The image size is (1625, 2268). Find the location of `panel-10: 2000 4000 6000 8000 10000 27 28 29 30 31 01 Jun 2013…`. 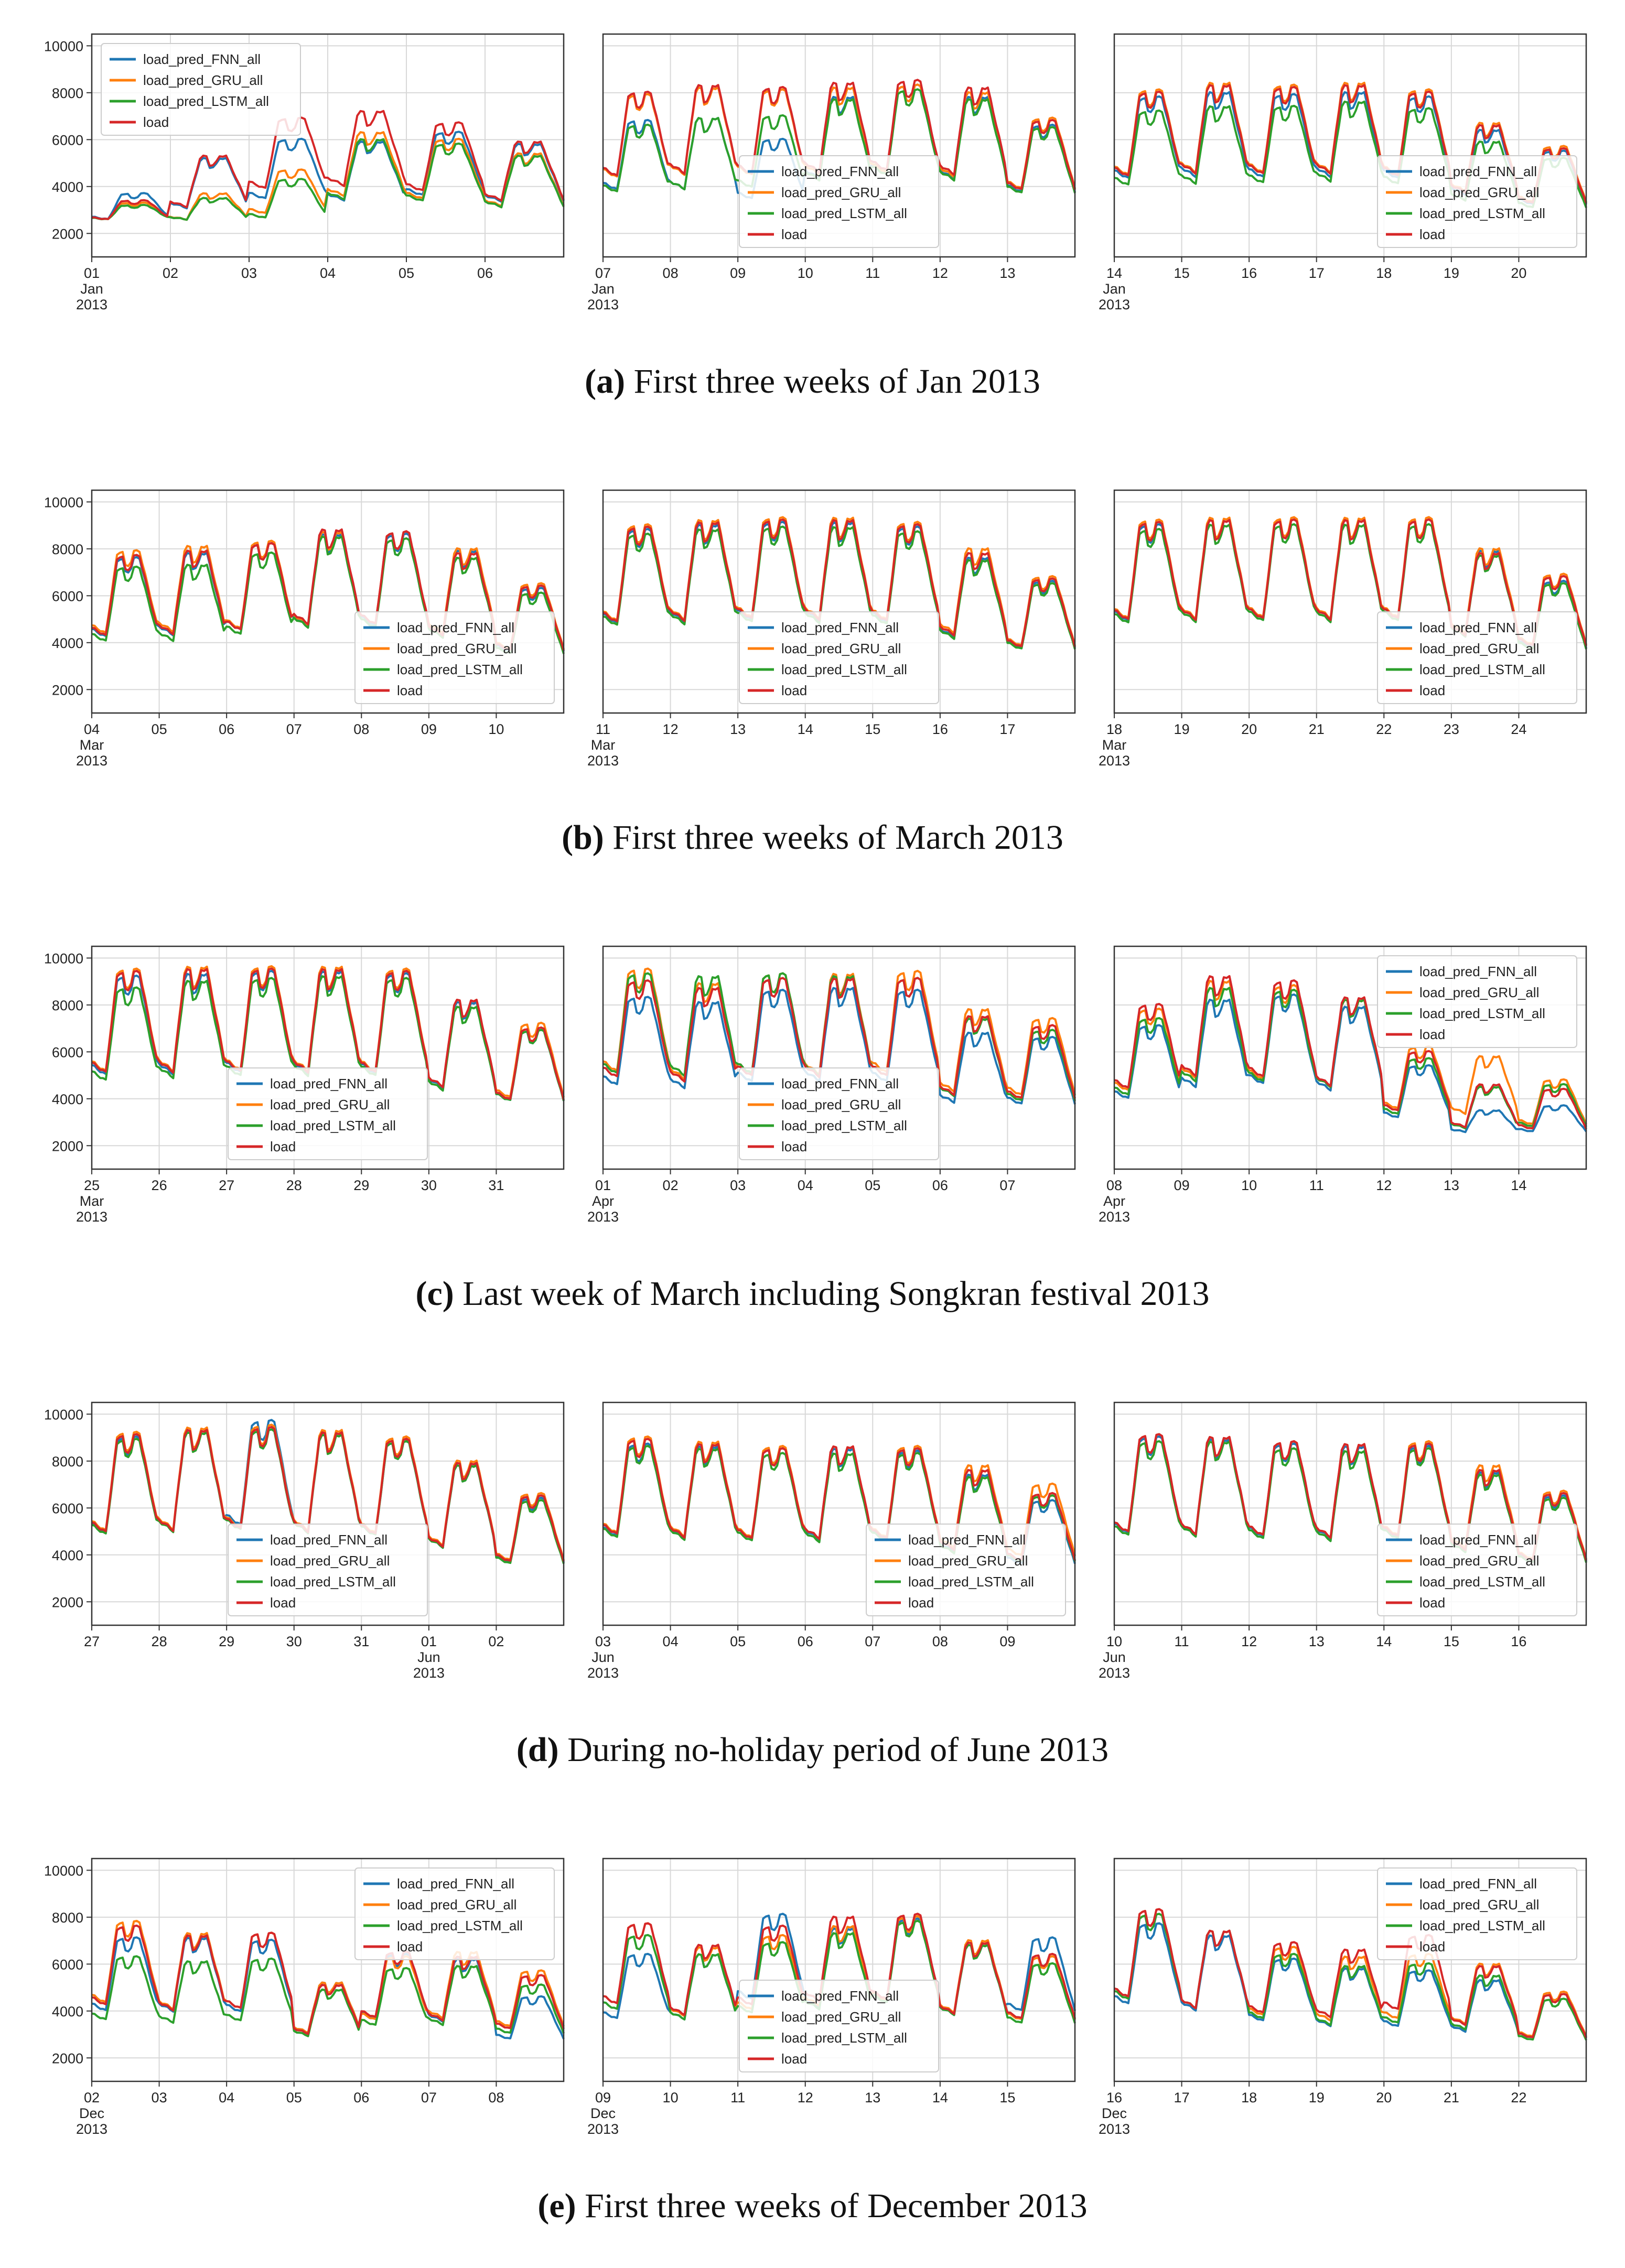

panel-10: 2000 4000 6000 8000 10000 27 28 29 30 31 01 Jun 2013… is located at coordinates (305, 1541).